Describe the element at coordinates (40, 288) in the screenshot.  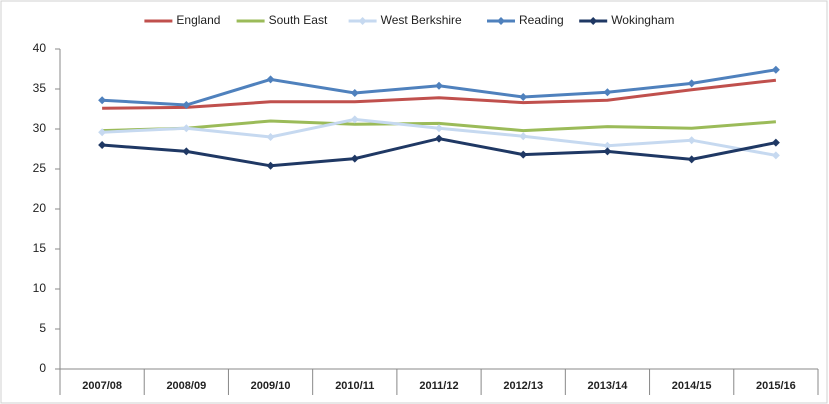
I see `y-tick-label: 10` at that location.